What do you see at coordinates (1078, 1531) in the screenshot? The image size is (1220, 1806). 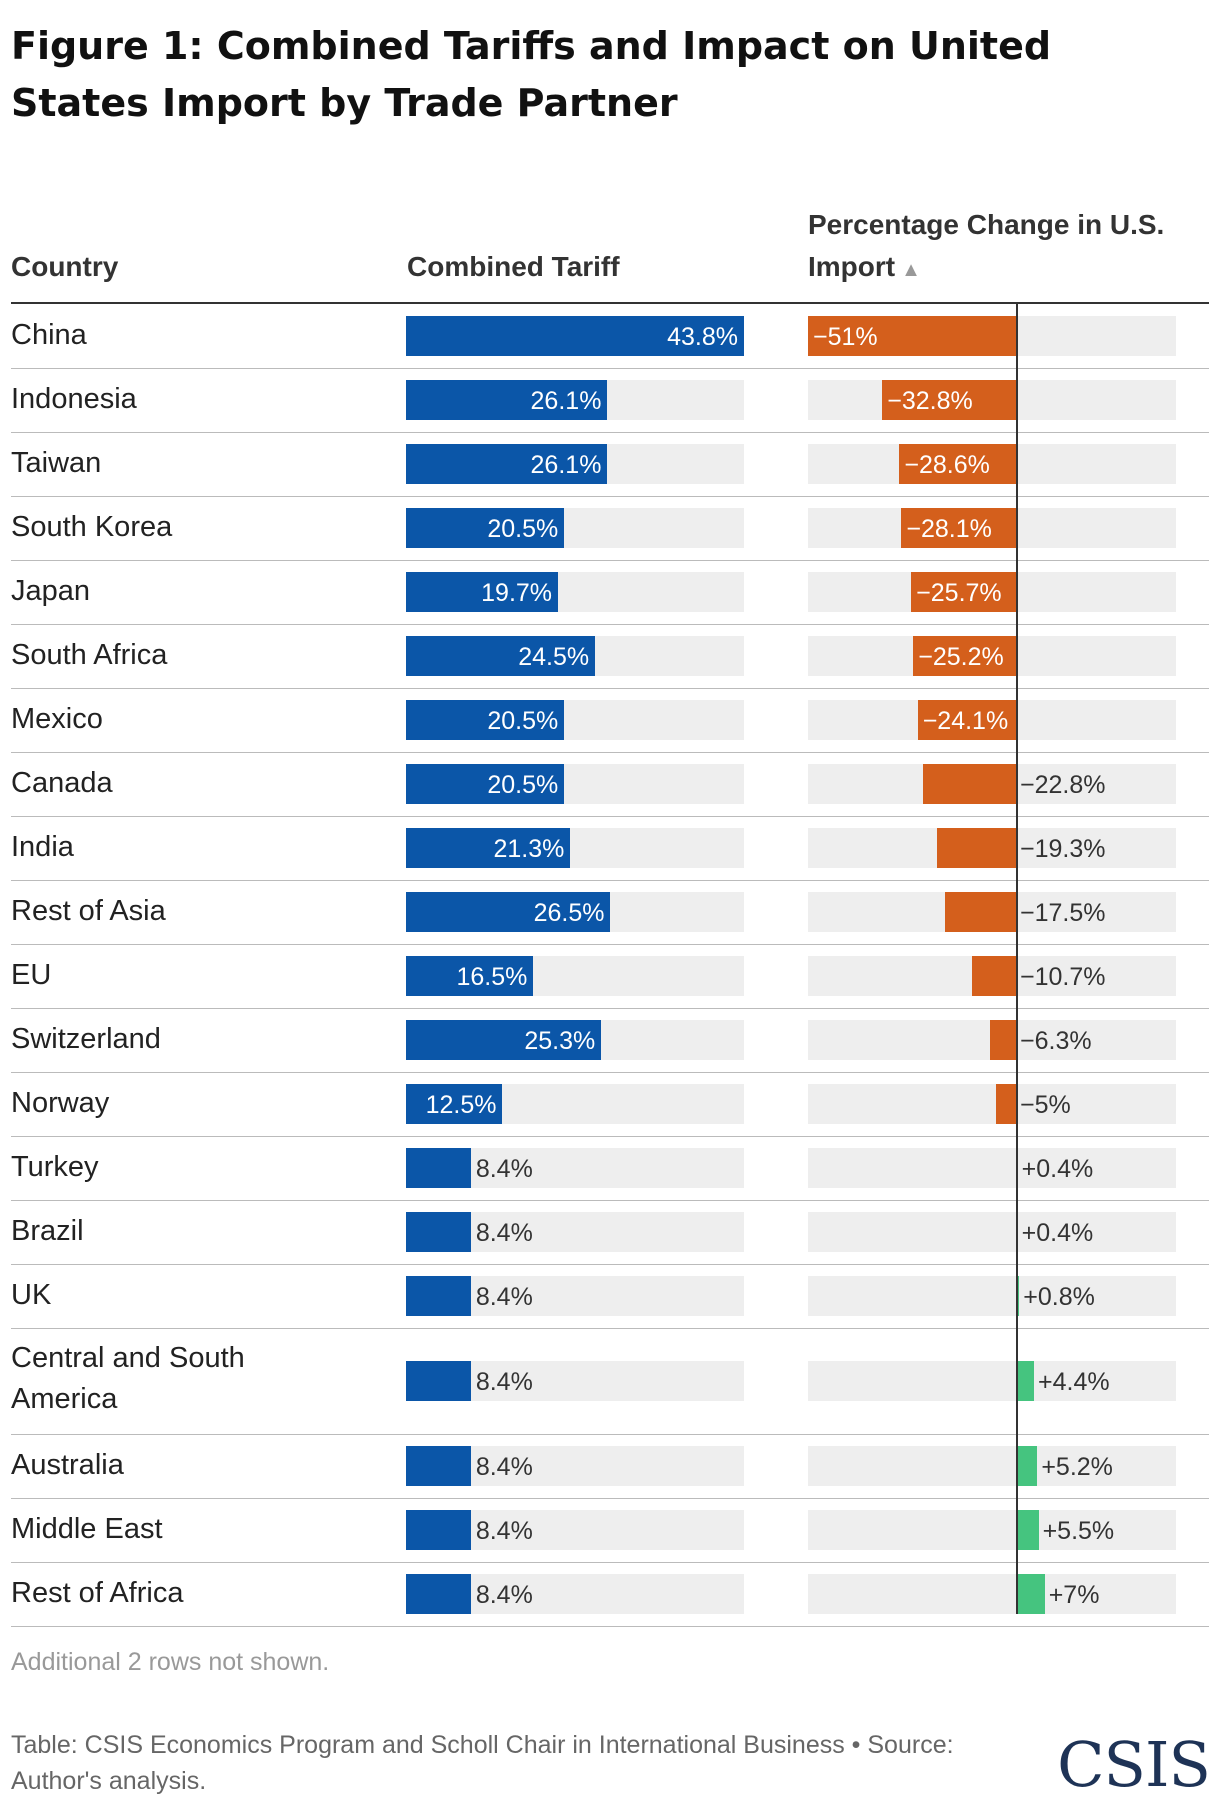 I see `change-value-label: +5.5%` at bounding box center [1078, 1531].